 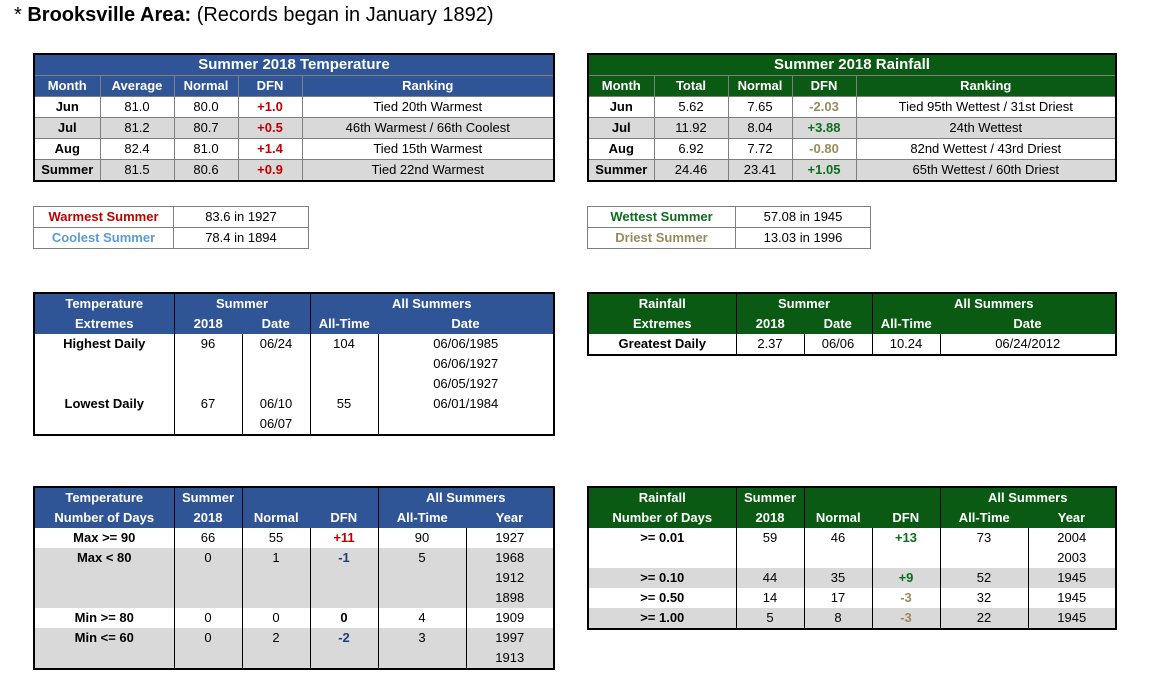 What do you see at coordinates (104, 617) in the screenshot?
I see `min80-label: Min >= 80` at bounding box center [104, 617].